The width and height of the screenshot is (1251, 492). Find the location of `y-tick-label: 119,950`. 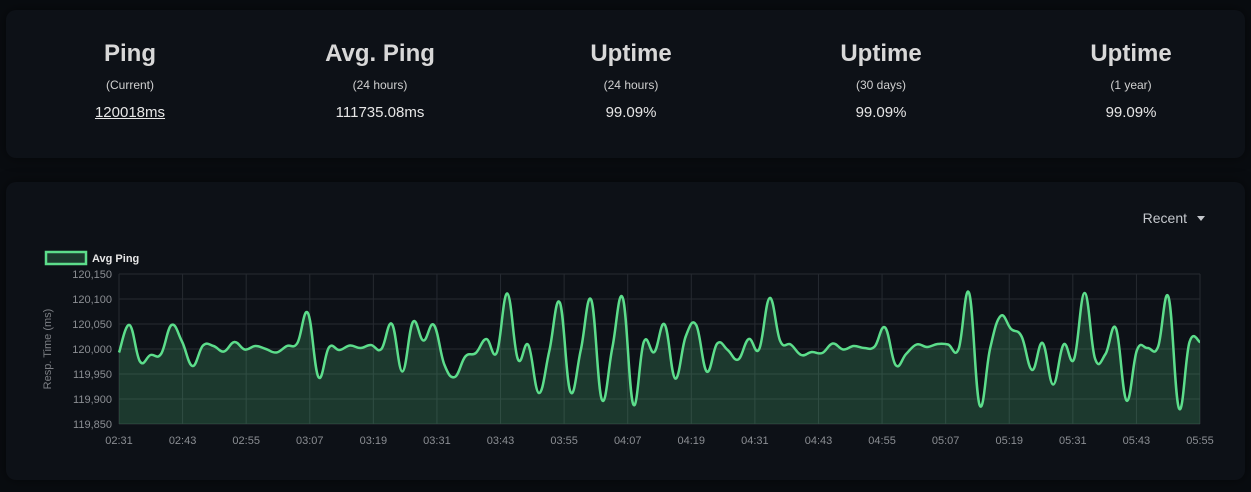

y-tick-label: 119,950 is located at coordinates (92, 375).